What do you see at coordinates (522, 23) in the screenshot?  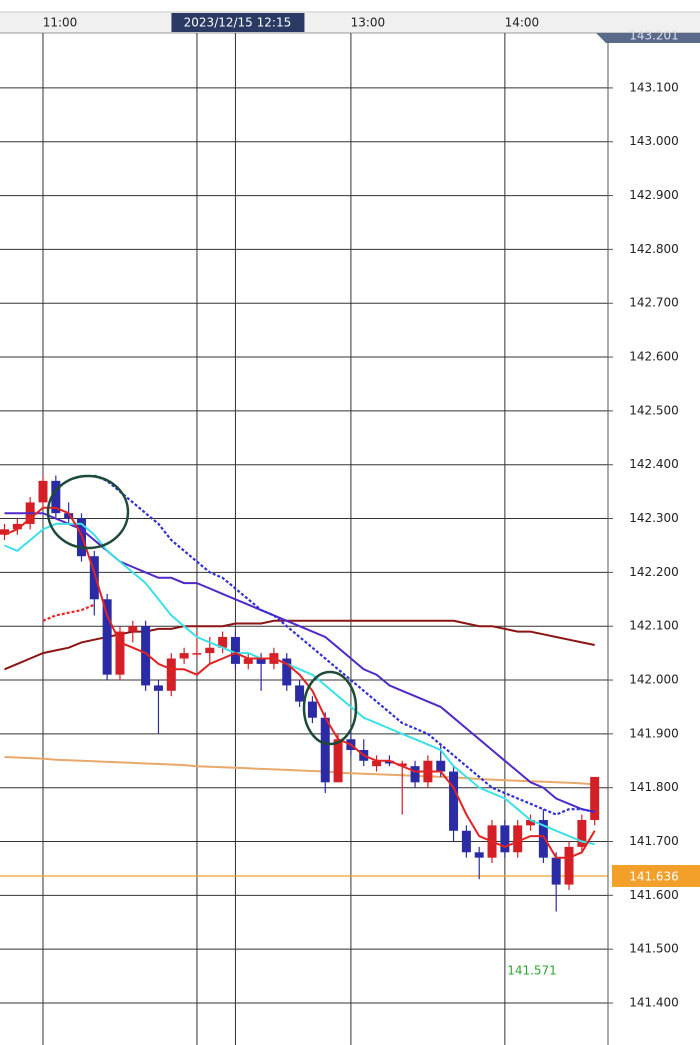 I see `x-tick-label: 14:00` at bounding box center [522, 23].